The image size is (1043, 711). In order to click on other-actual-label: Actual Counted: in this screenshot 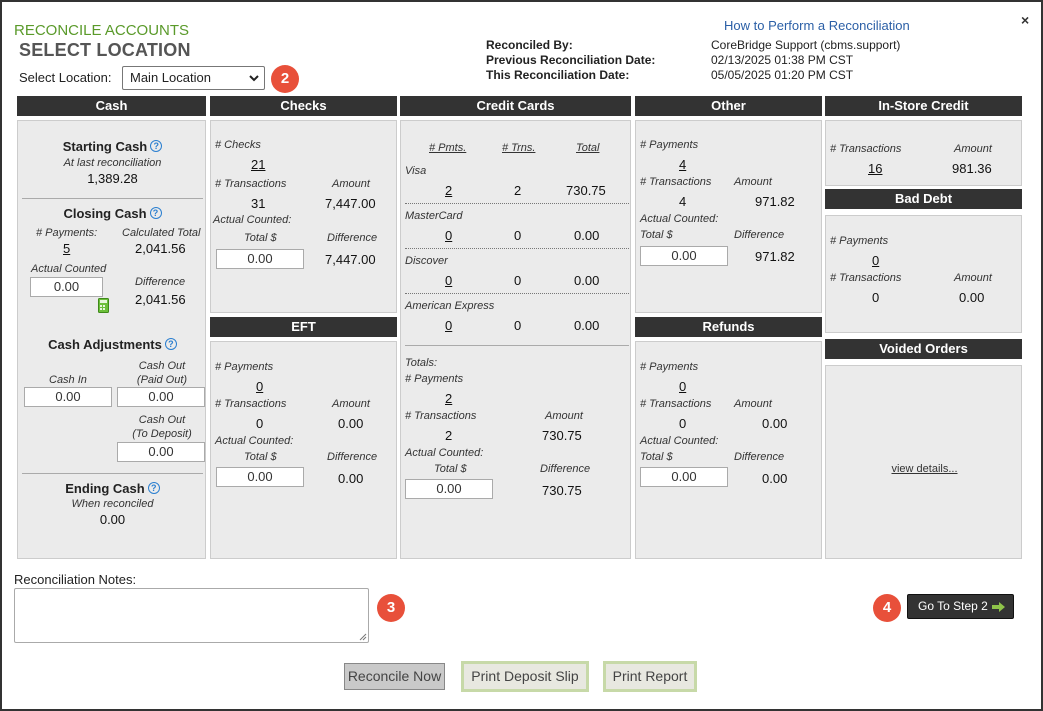, I will do `click(679, 219)`.